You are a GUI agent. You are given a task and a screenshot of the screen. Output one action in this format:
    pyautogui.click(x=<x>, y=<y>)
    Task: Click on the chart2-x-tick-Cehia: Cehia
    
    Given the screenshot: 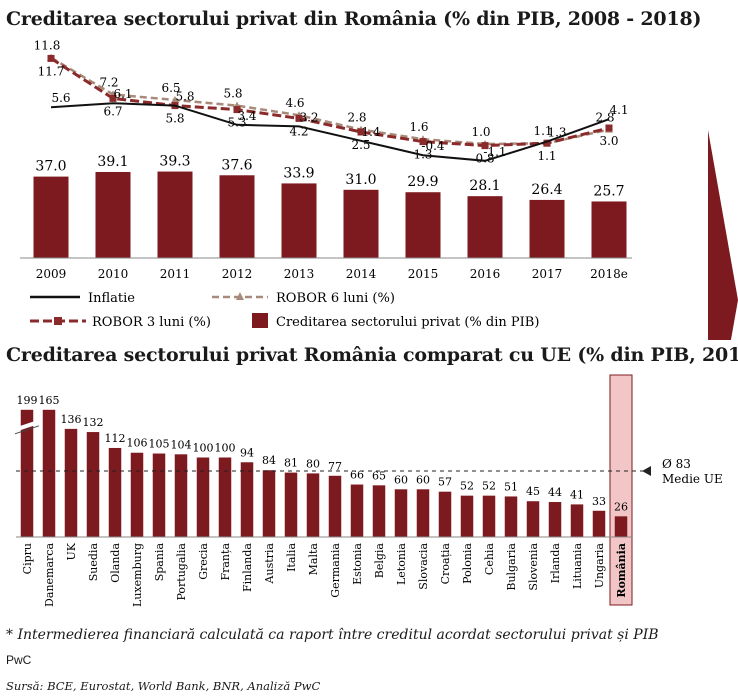 What is the action you would take?
    pyautogui.click(x=489, y=559)
    